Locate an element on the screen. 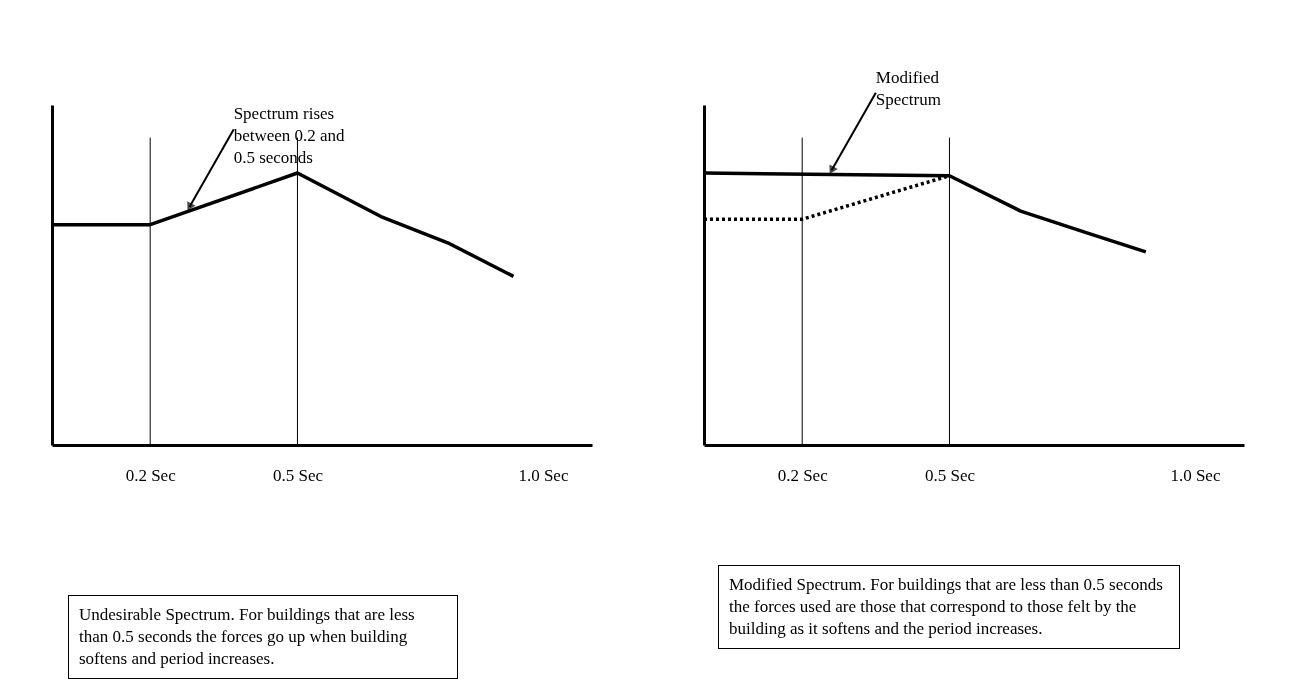 This screenshot has width=1291, height=690. text: Modified Spectrum. For buildings that are less than 0.5 seconds the forces used are those that correspond to those felt by the building as it softens and the period increases. is located at coordinates (949, 607).